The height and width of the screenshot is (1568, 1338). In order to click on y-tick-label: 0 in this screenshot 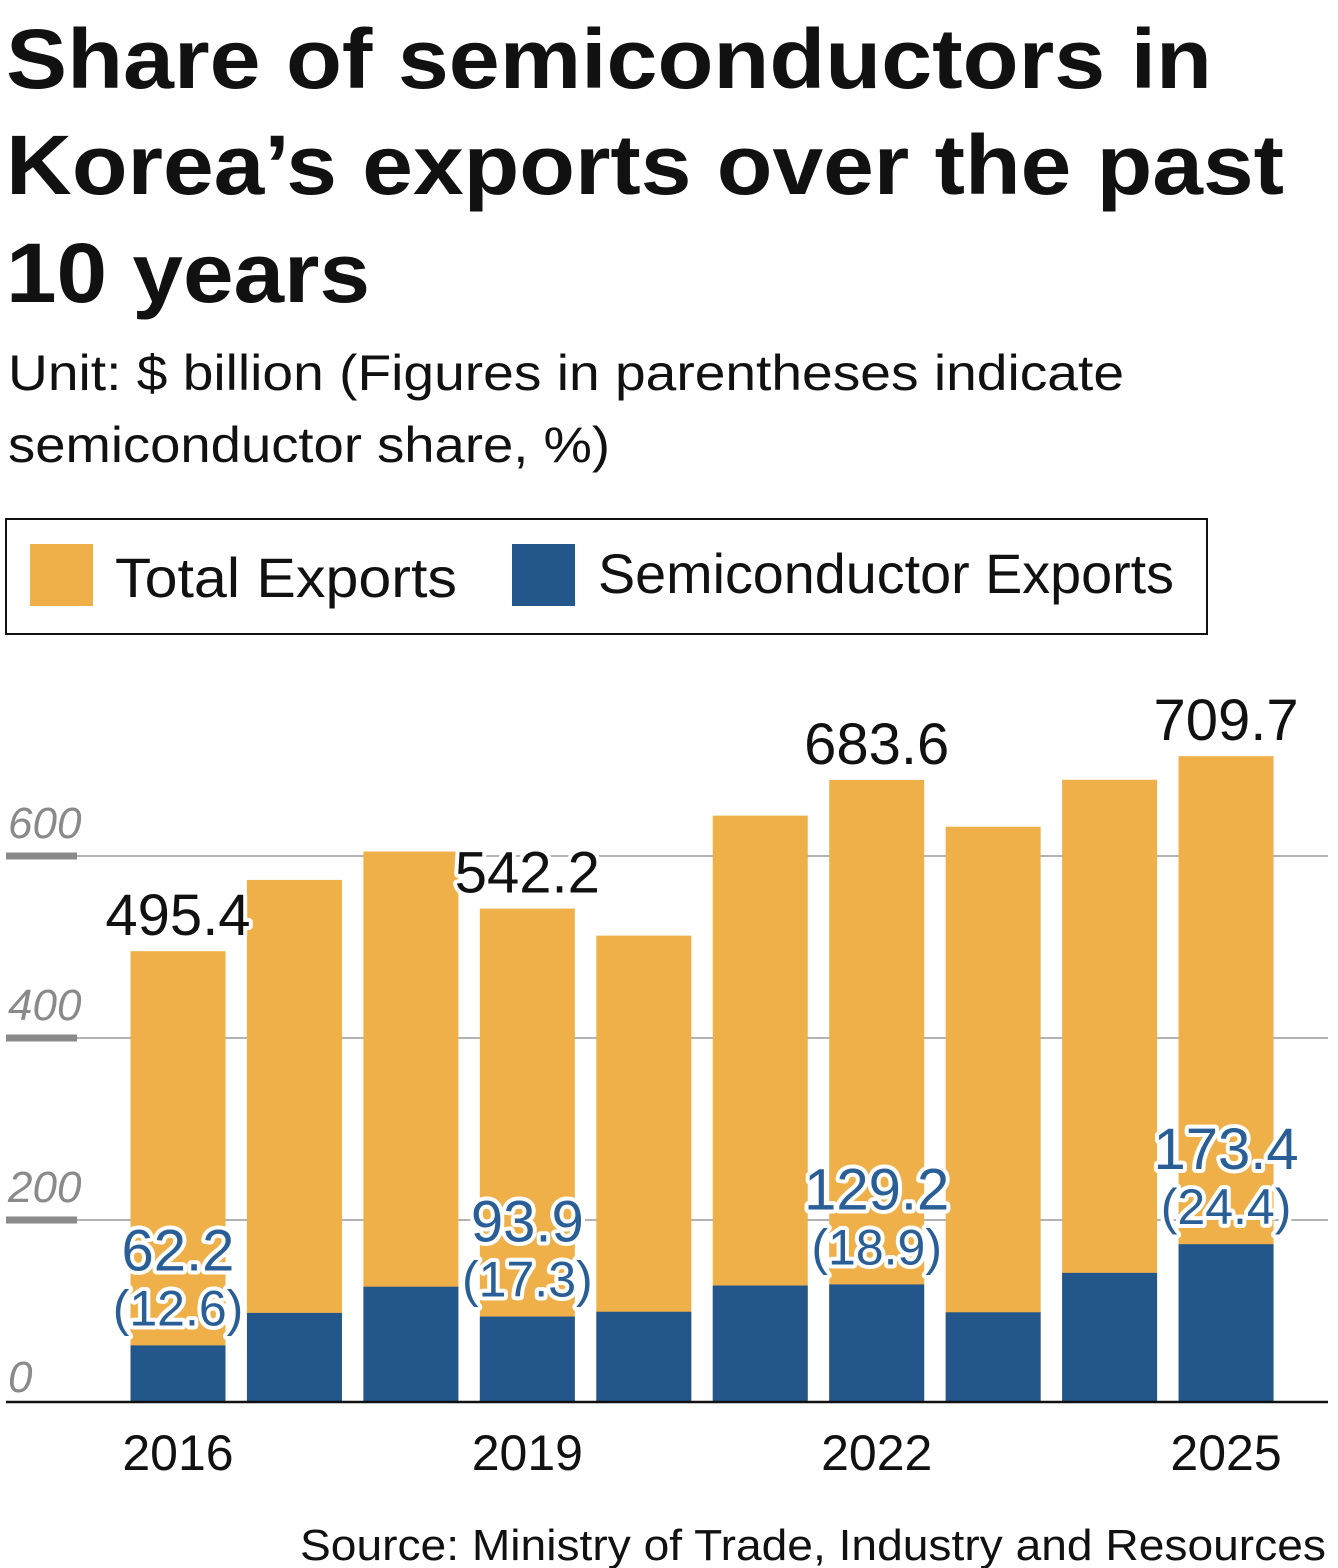, I will do `click(20, 1377)`.